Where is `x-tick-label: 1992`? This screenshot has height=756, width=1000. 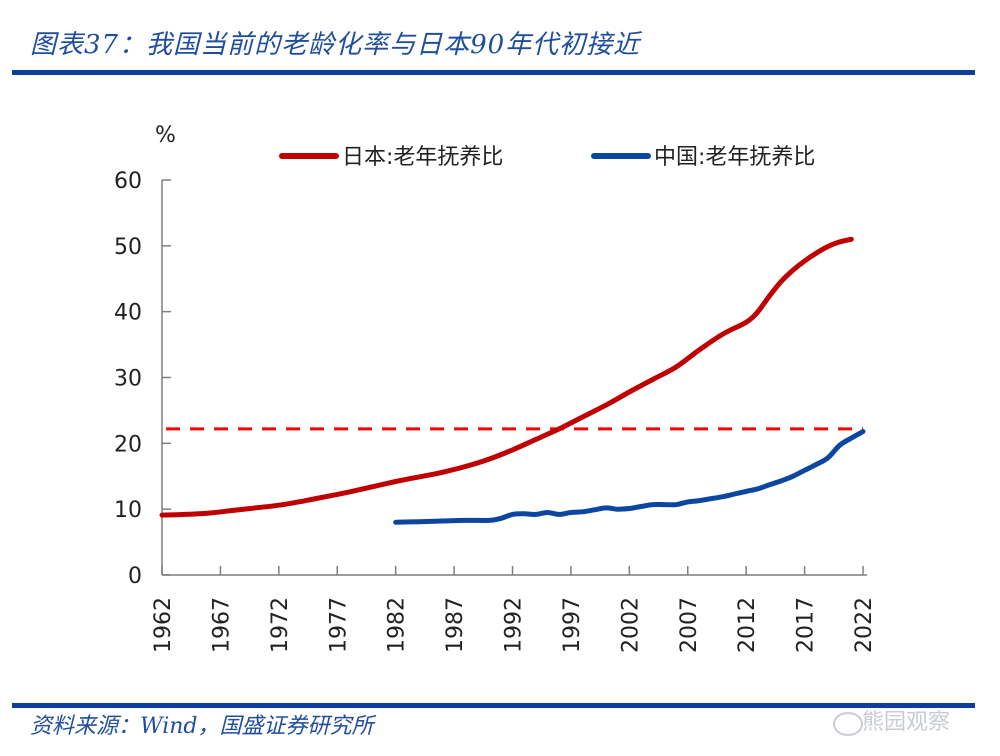 x-tick-label: 1992 is located at coordinates (514, 625).